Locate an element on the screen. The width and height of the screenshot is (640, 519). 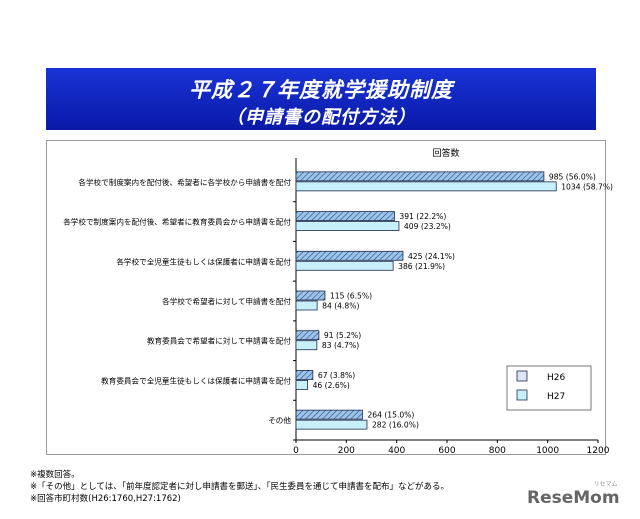
title-line2: （申請書の配付方法） is located at coordinates (321, 117).